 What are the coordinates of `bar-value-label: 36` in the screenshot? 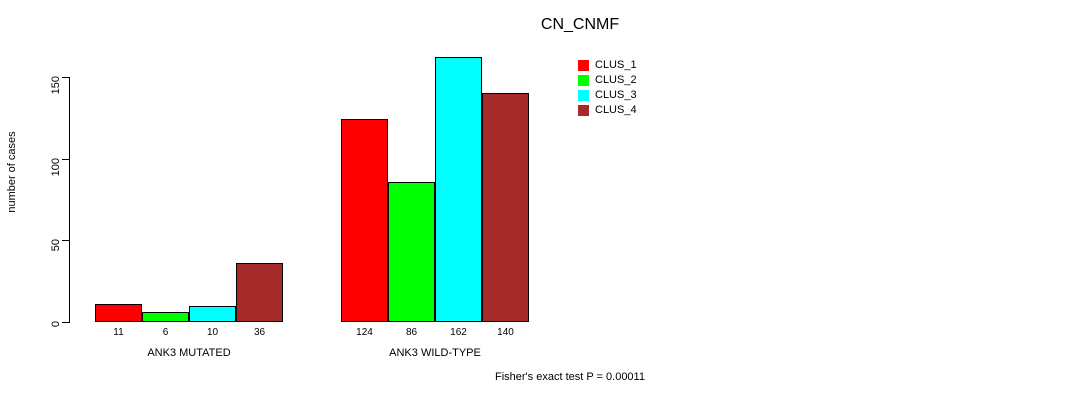 It's located at (259, 332).